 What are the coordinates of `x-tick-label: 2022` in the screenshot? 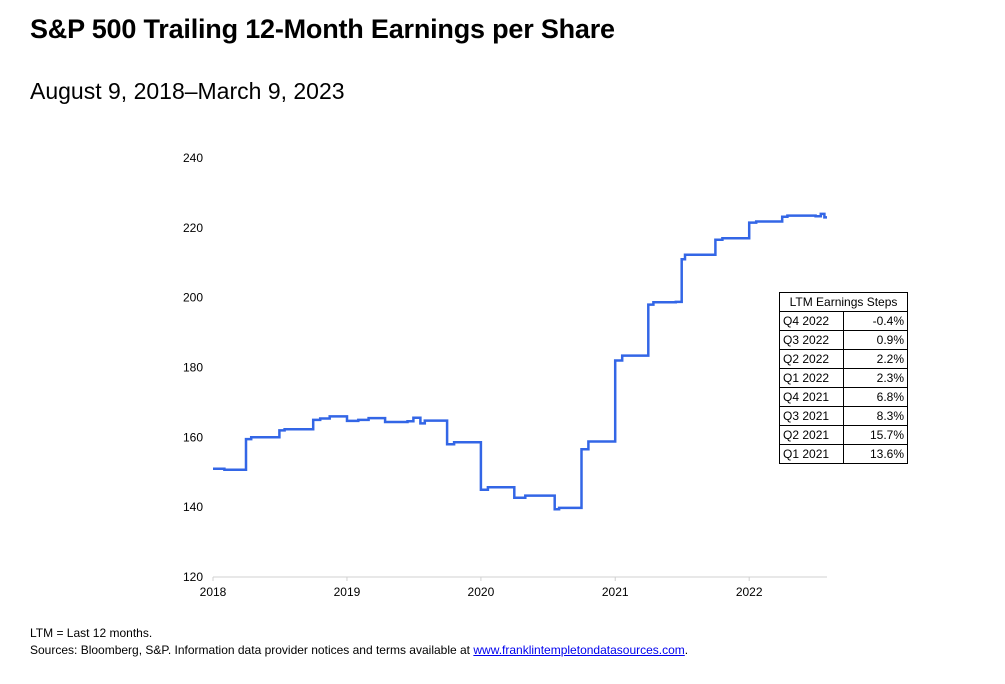 It's located at (749, 592).